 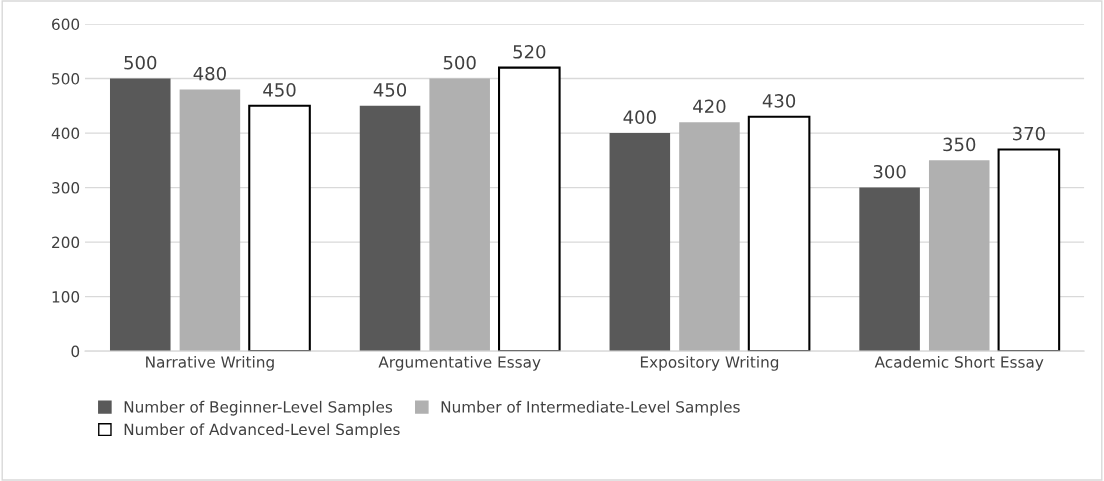 What do you see at coordinates (66, 79) in the screenshot?
I see `y-tick-label: 500` at bounding box center [66, 79].